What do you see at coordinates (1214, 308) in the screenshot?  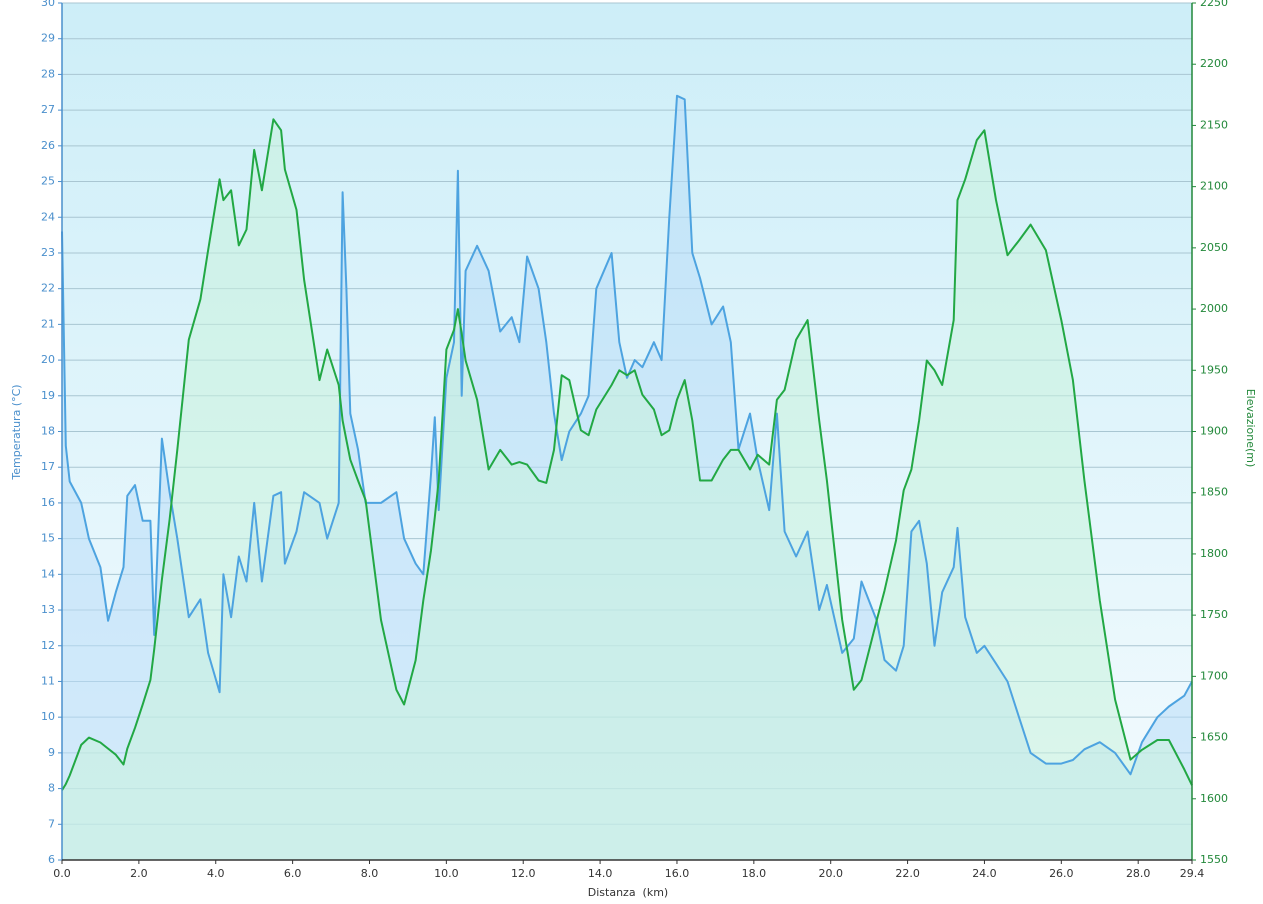 I see `y2-tick-label: 2000` at bounding box center [1214, 308].